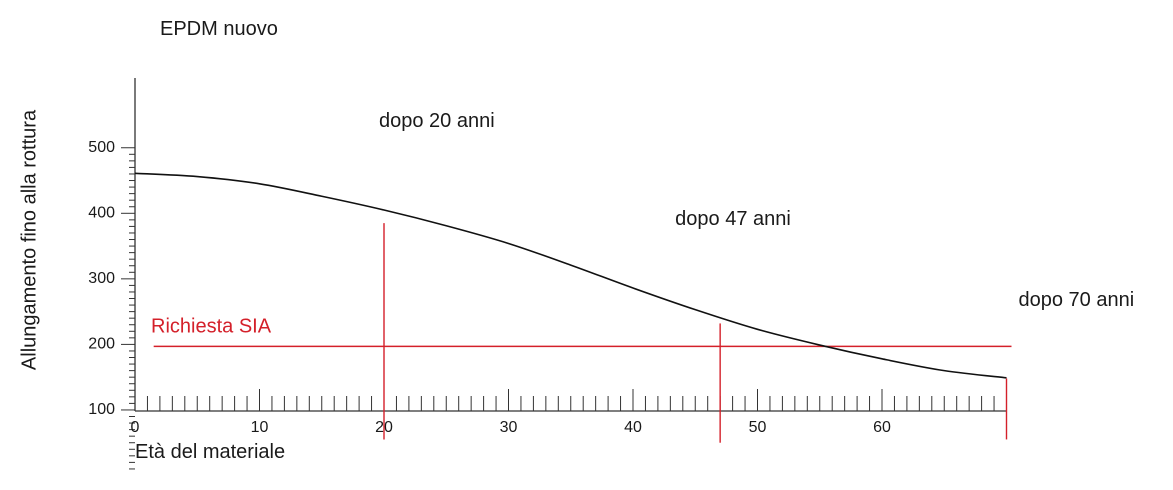 This screenshot has height=490, width=1173. Describe the element at coordinates (509, 427) in the screenshot. I see `x-tick-label: 30` at that location.